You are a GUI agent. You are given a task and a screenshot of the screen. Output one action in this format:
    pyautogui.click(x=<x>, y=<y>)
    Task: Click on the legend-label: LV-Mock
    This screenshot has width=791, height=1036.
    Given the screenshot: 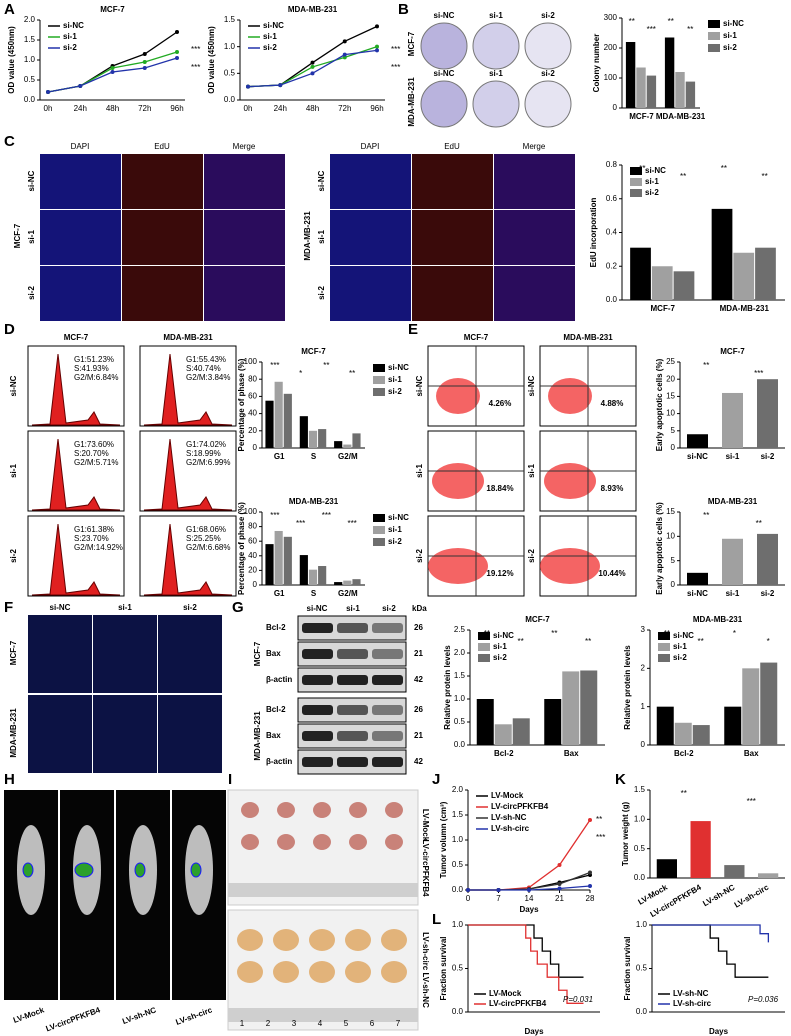 What is the action you would take?
    pyautogui.click(x=505, y=993)
    